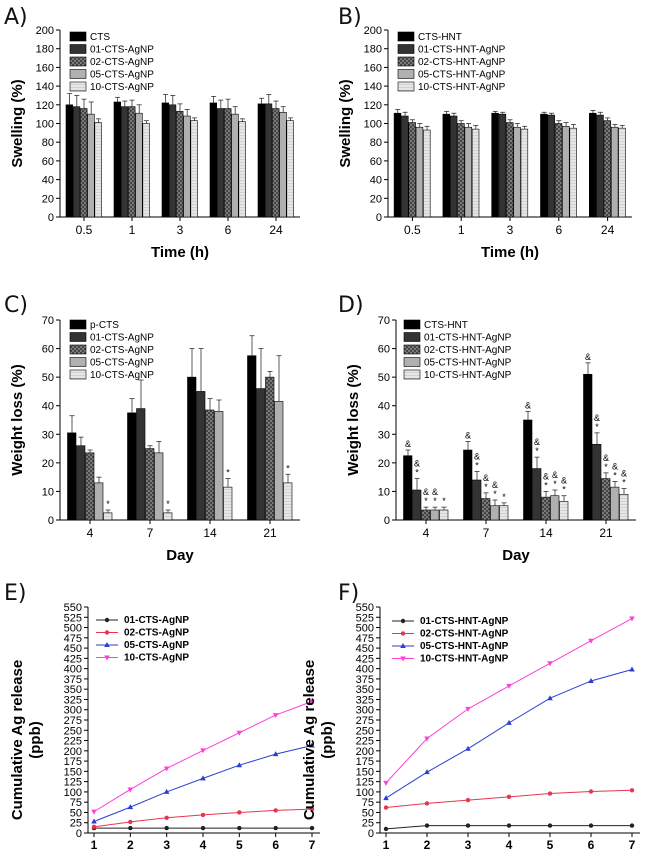 The height and width of the screenshot is (856, 661). Describe the element at coordinates (107, 620) in the screenshot. I see `legend-marker` at that location.